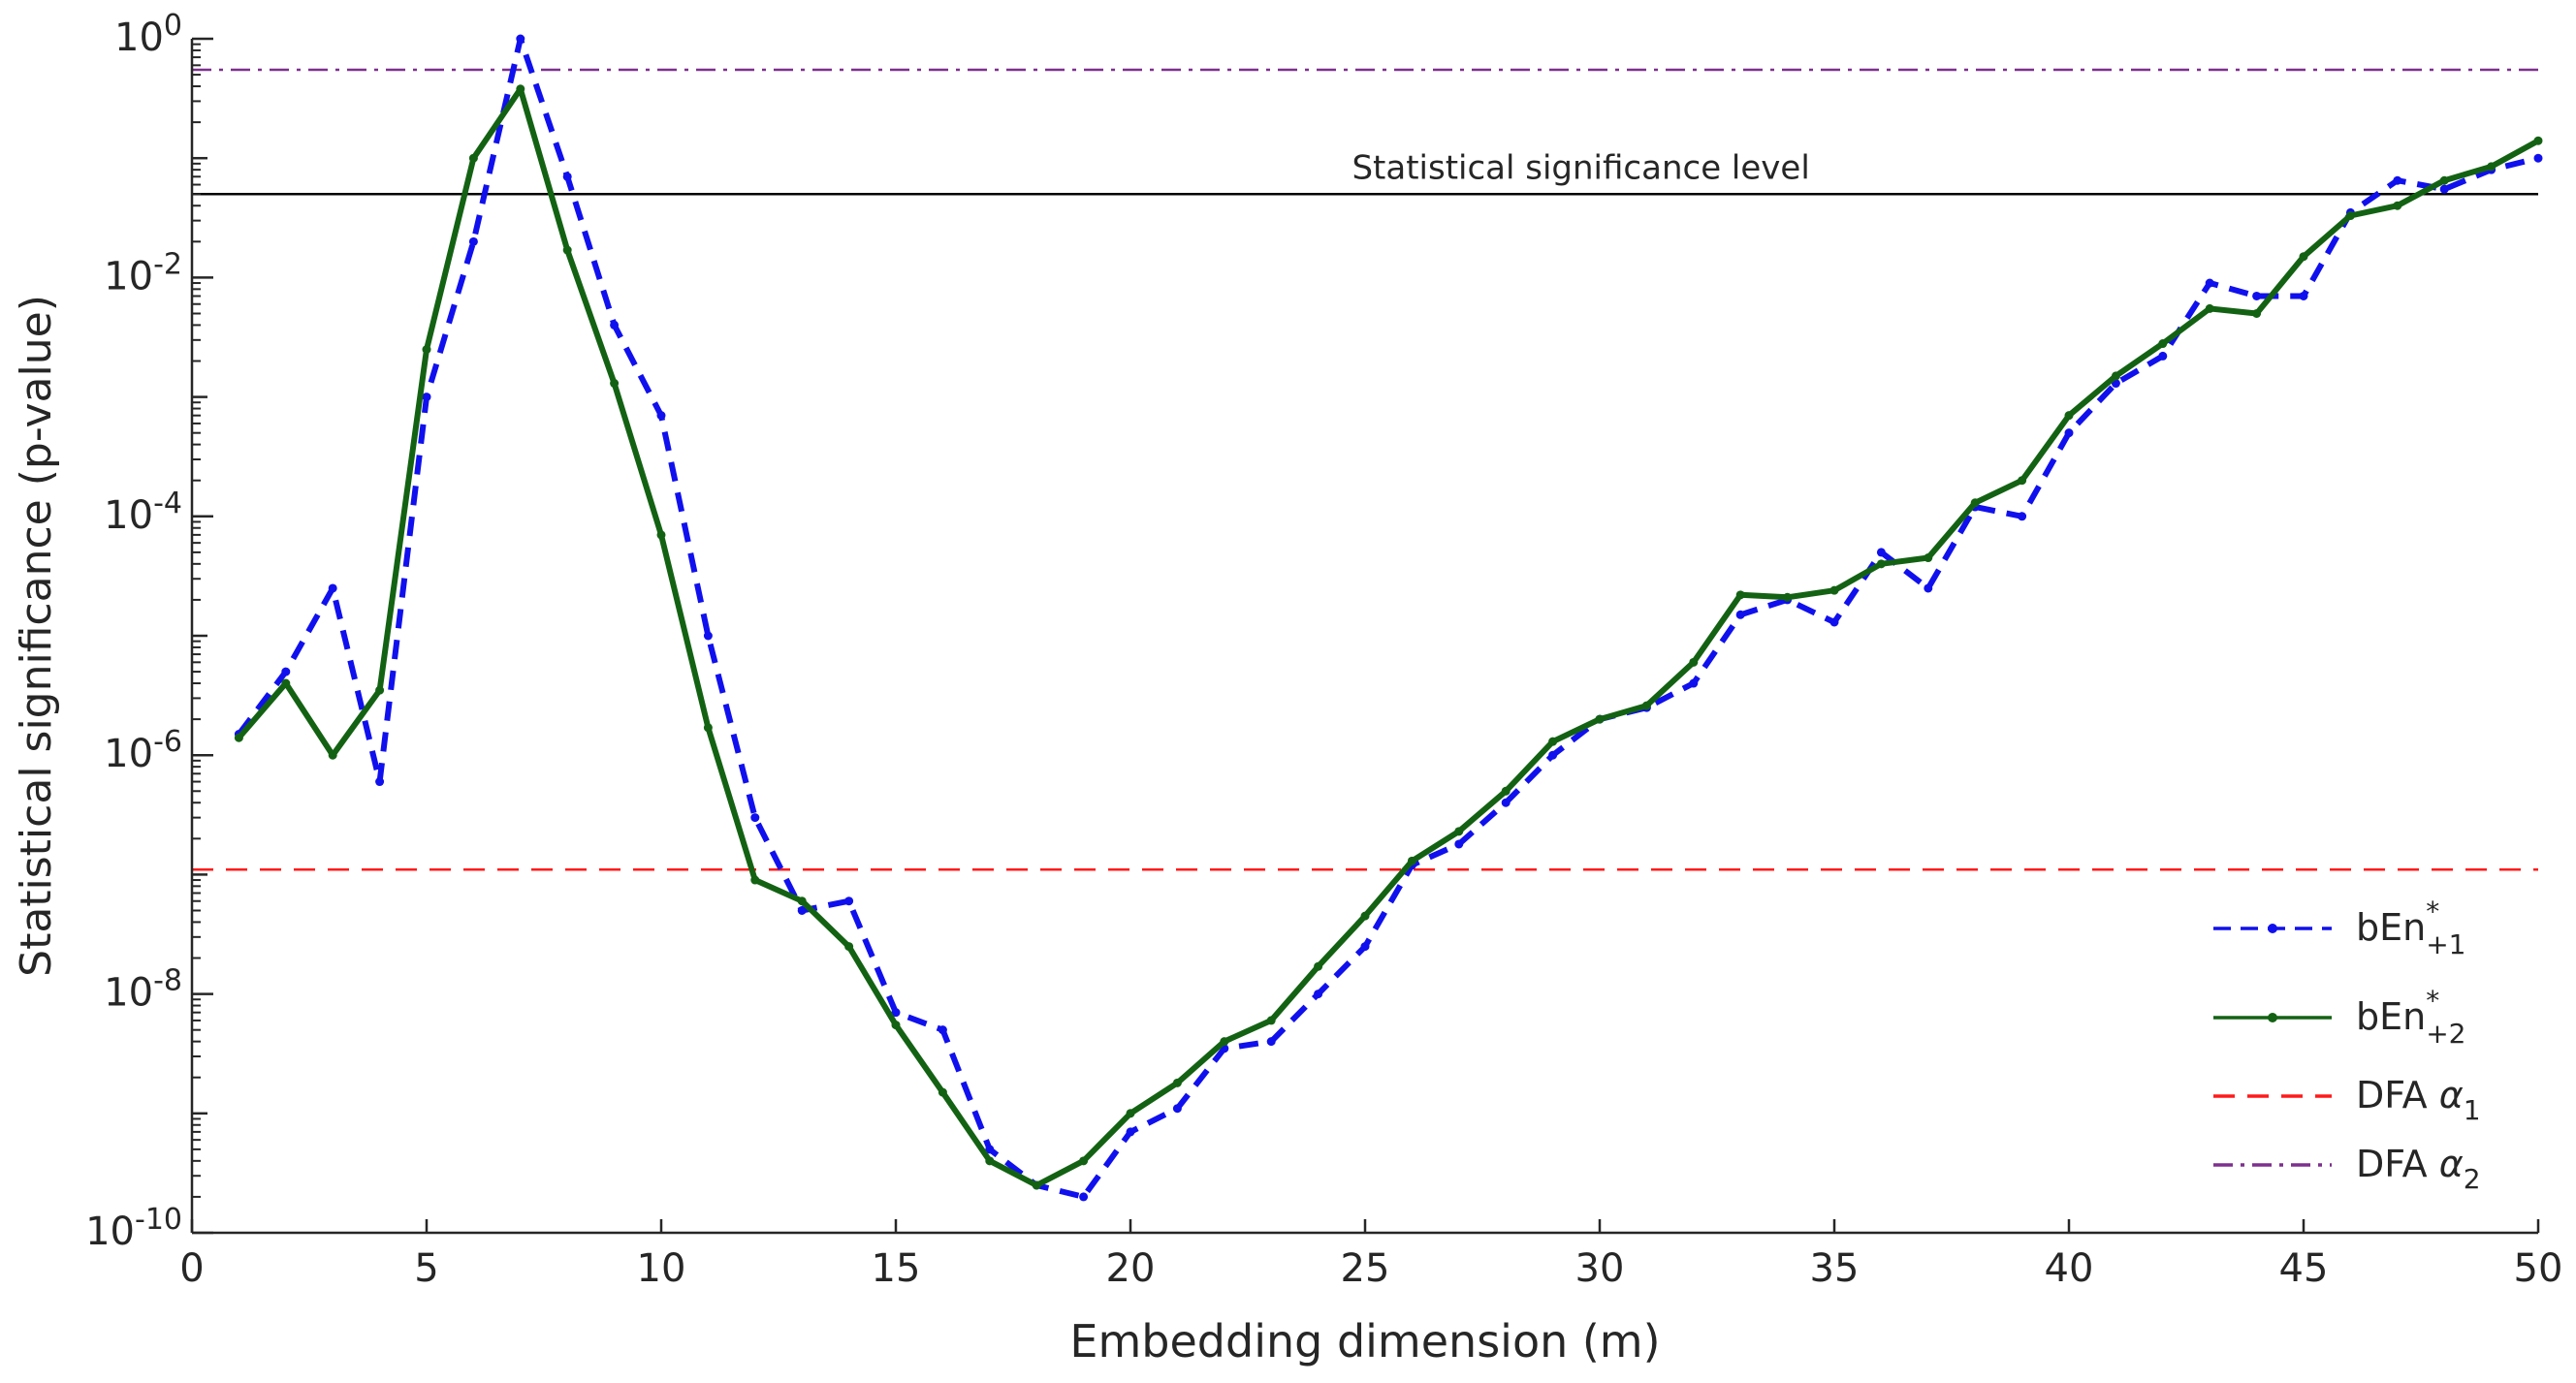 This screenshot has height=1383, width=2576. I want to click on x-axis-label: Embedding dimension (m), so click(1364, 1341).